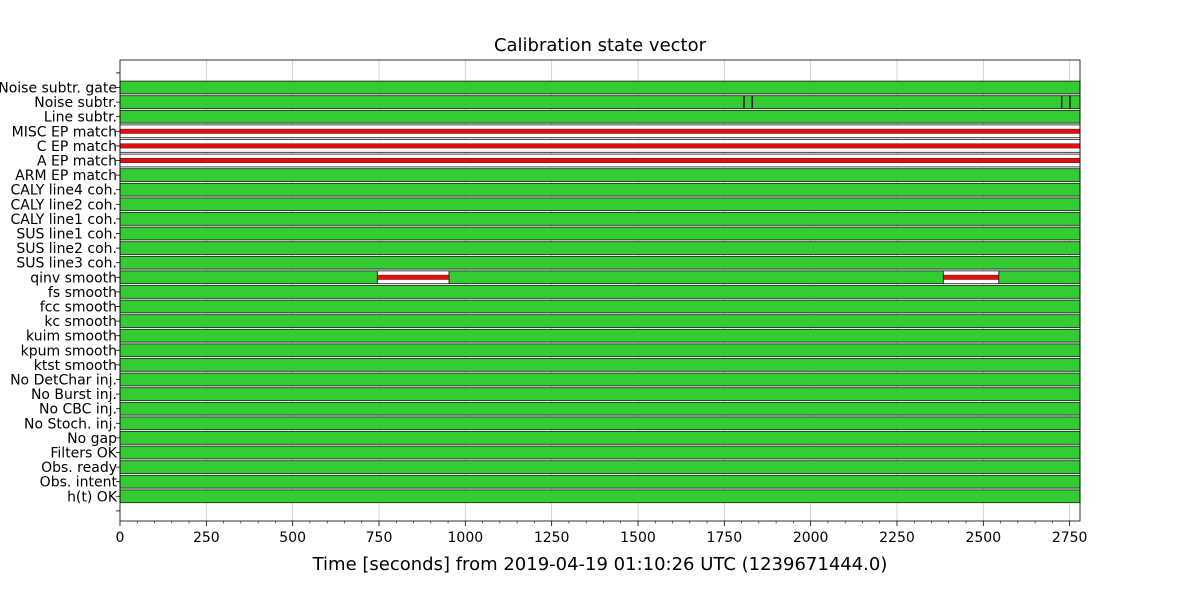 This screenshot has height=600, width=1200. What do you see at coordinates (63, 381) in the screenshot?
I see `row-label-20: No DetChar inj.` at bounding box center [63, 381].